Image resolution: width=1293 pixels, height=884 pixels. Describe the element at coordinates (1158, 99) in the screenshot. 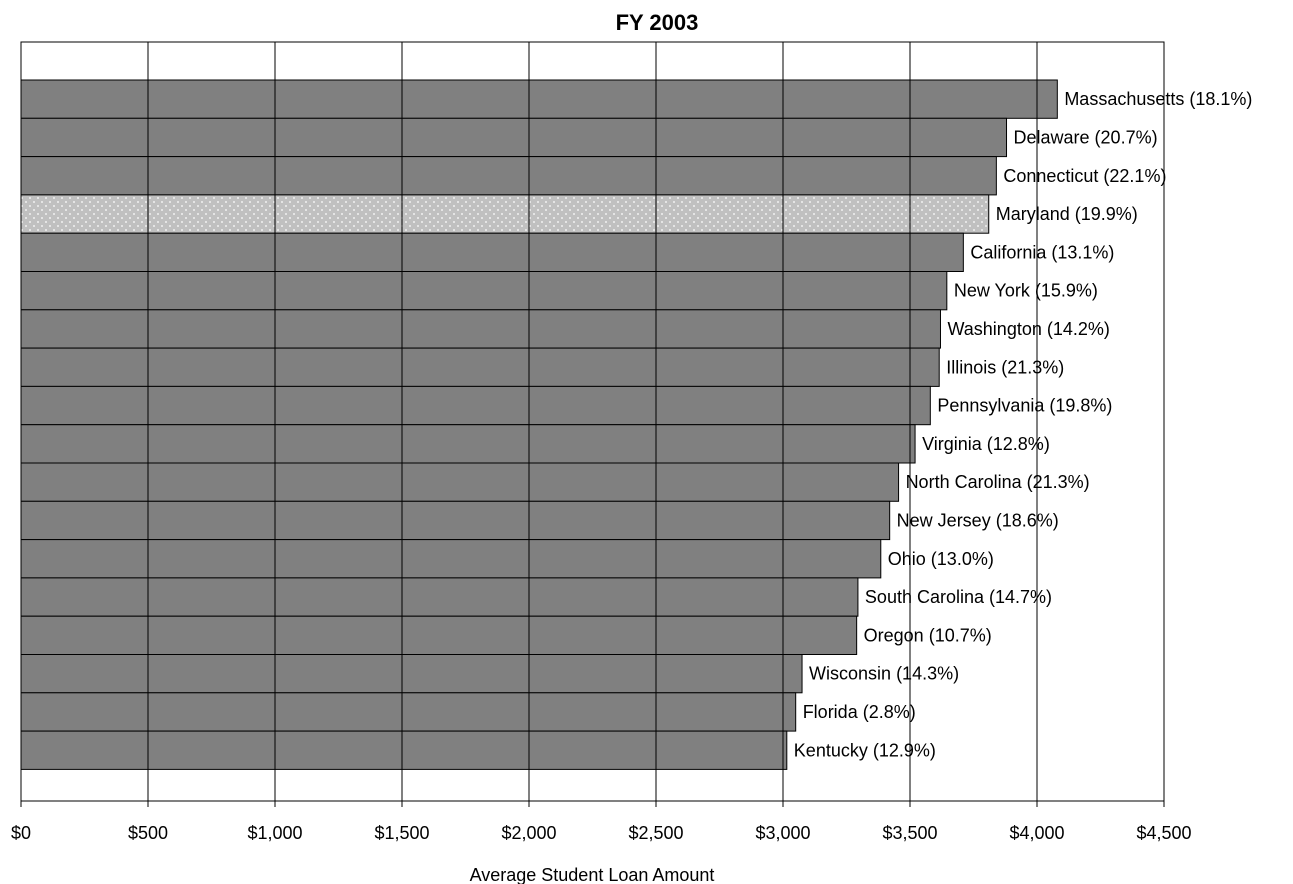

I see `bar-label: Massachusetts (18.1%)` at that location.